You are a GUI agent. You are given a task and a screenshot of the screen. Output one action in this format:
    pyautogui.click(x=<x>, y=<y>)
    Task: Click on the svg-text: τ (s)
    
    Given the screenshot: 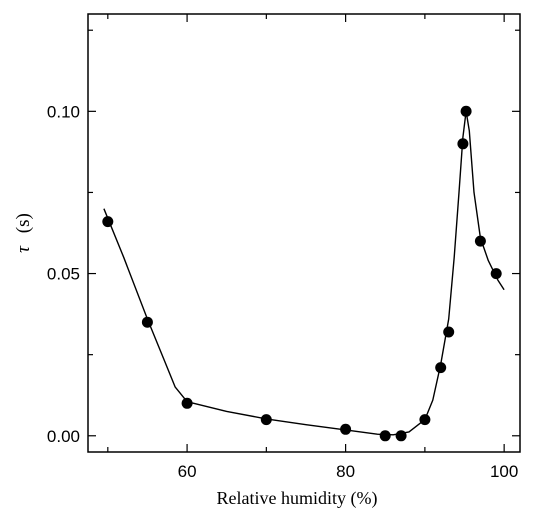 What is the action you would take?
    pyautogui.click(x=23, y=233)
    